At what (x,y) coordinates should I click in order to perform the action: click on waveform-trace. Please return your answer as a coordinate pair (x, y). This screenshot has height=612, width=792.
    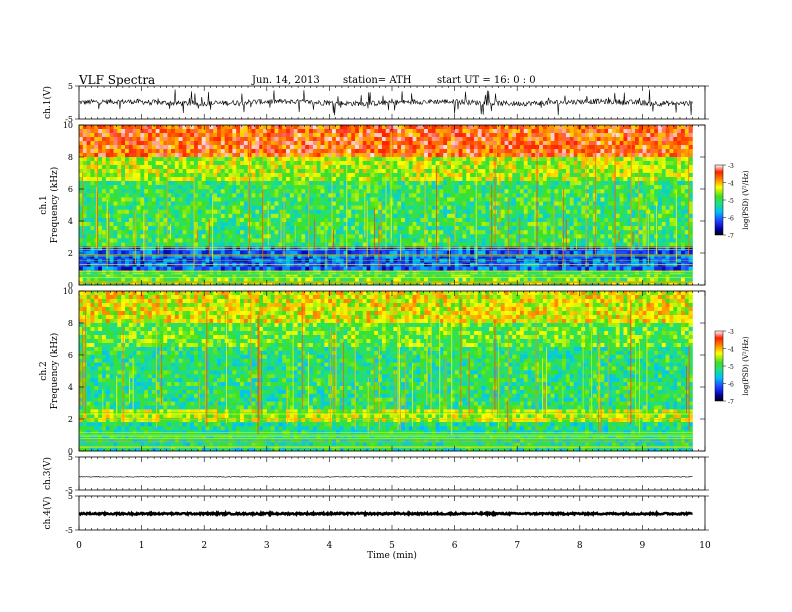
    Looking at the image, I should click on (385, 102).